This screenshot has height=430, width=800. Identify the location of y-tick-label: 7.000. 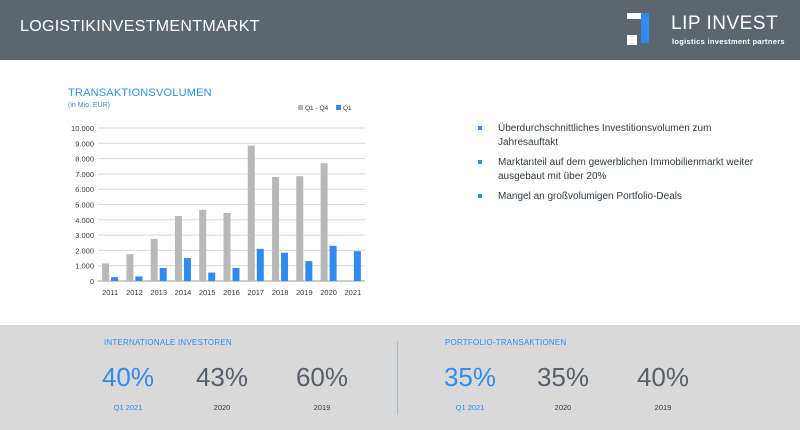
(84, 174).